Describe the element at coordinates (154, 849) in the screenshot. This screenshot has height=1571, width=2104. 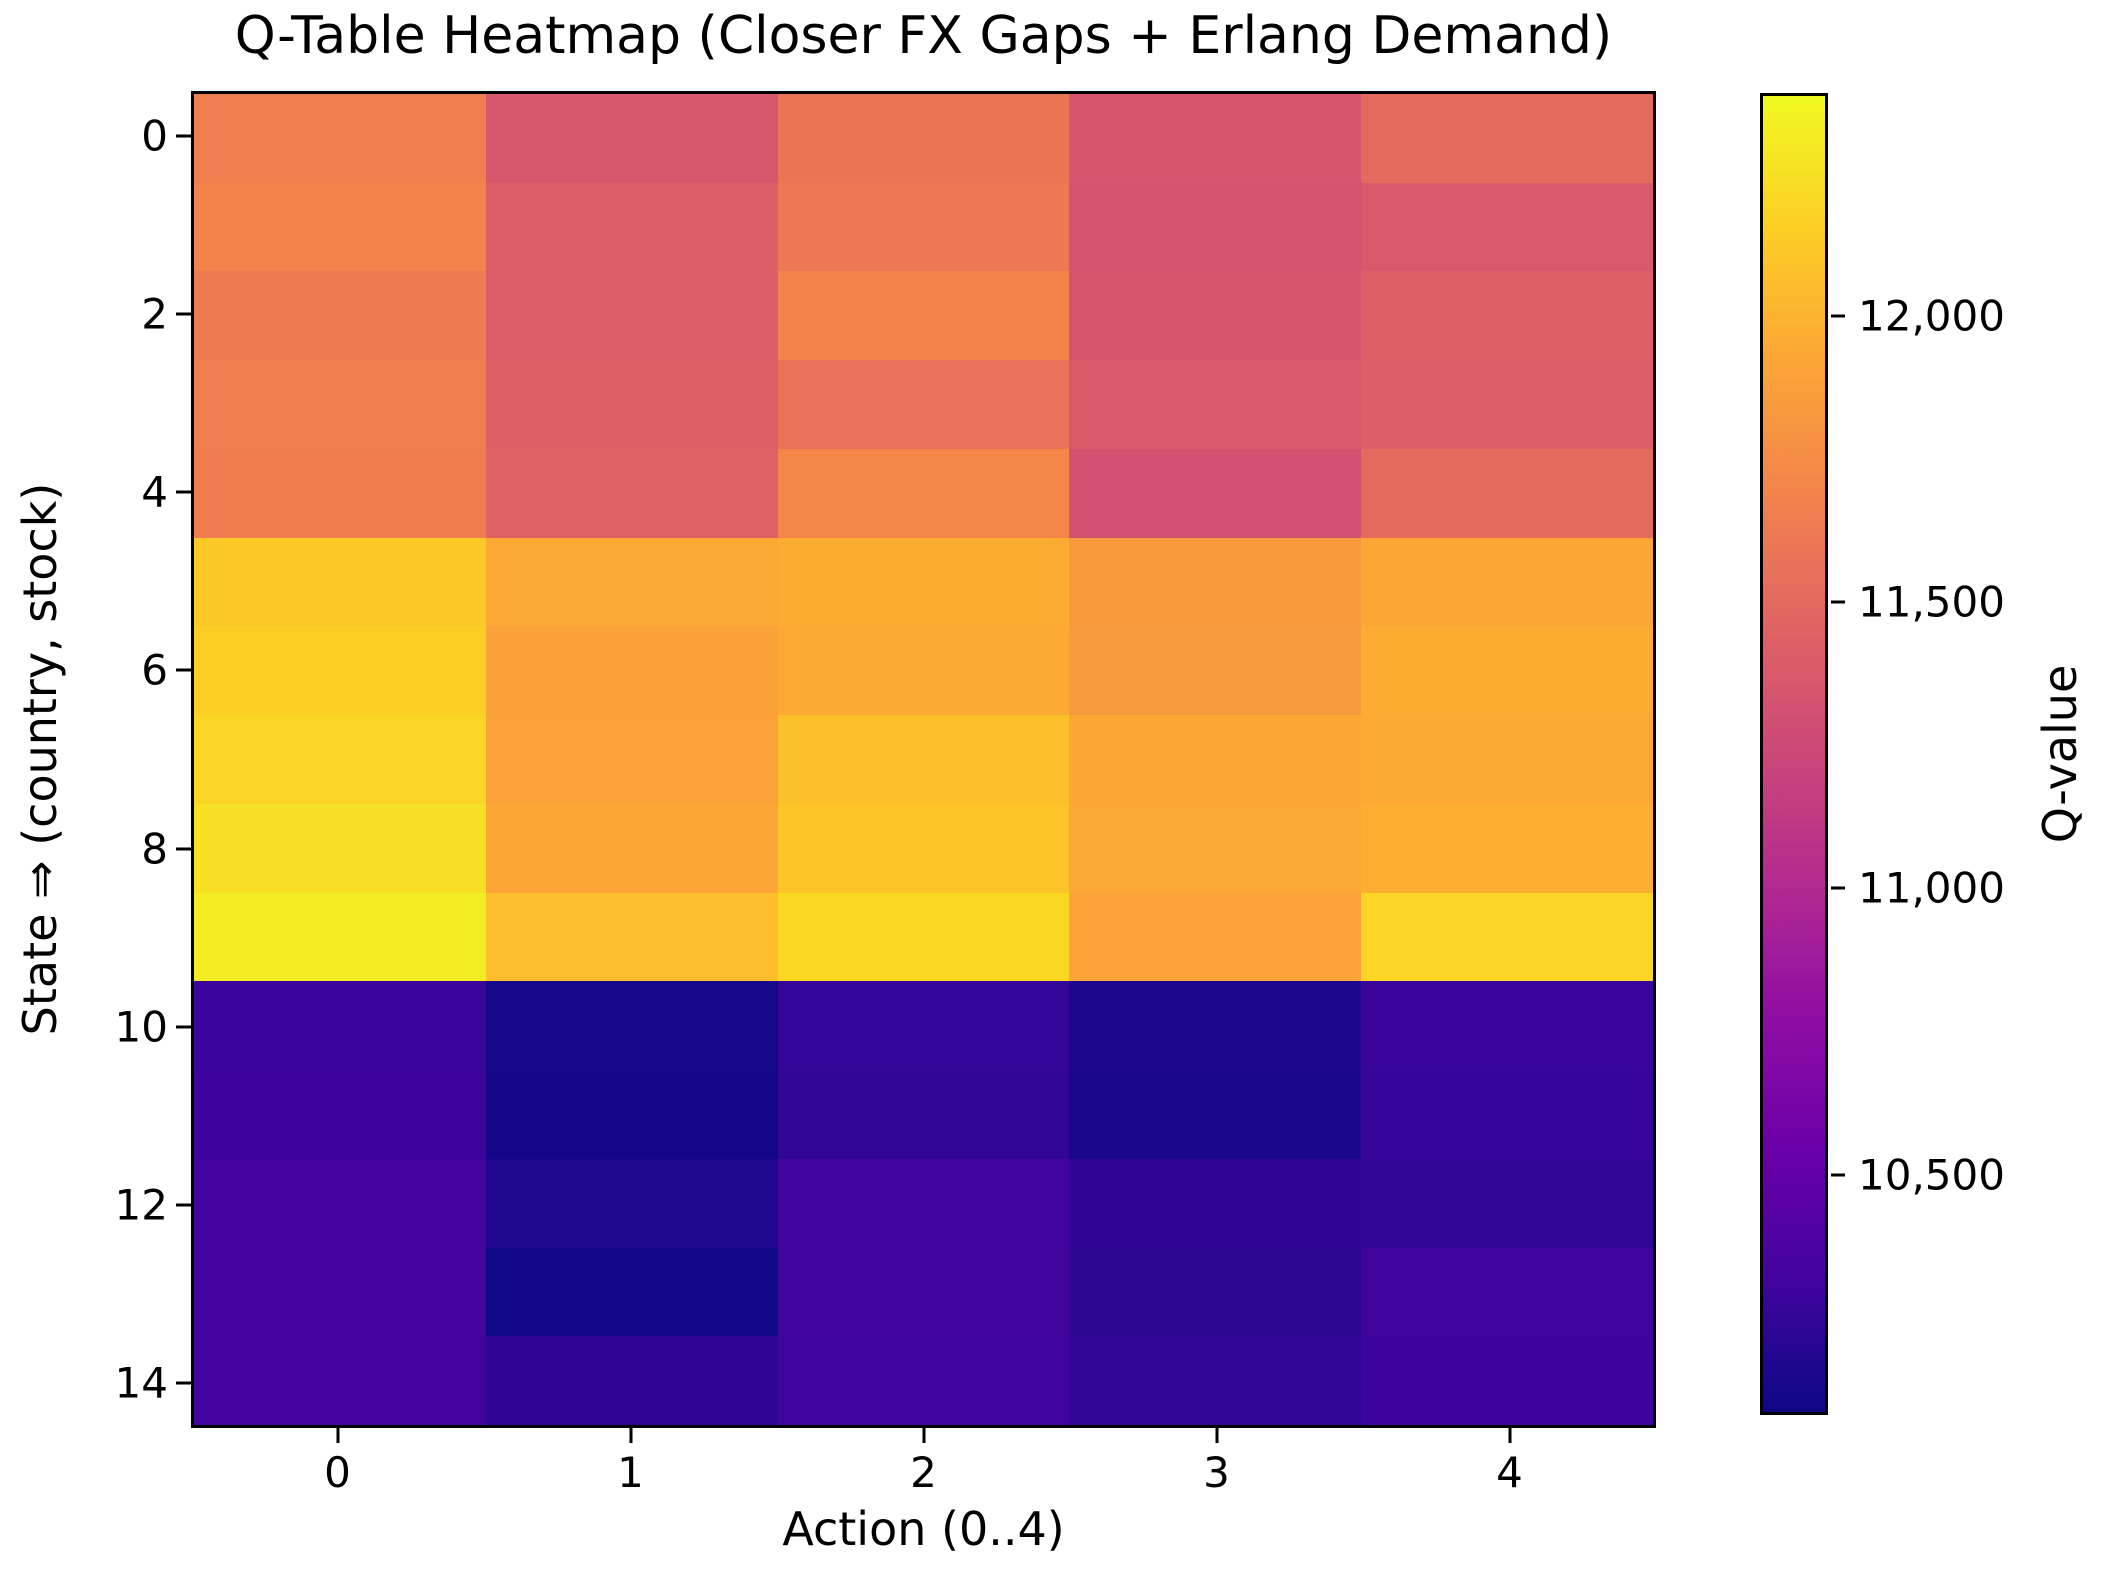
I see `y-tick-label: 8` at that location.